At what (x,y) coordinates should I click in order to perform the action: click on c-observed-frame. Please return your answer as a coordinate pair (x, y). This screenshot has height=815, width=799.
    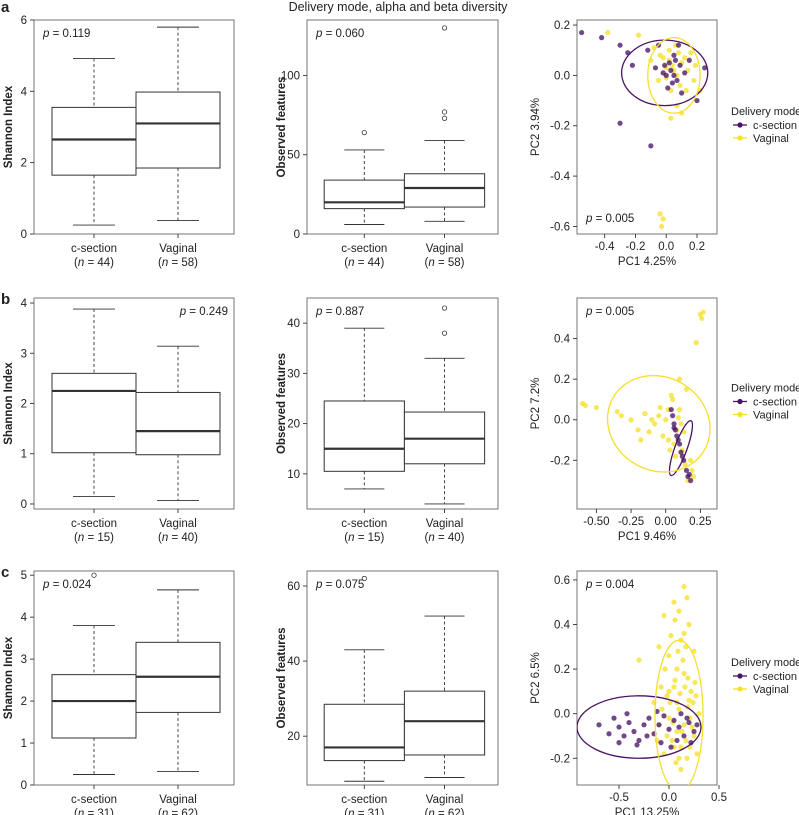
    Looking at the image, I should click on (402, 678).